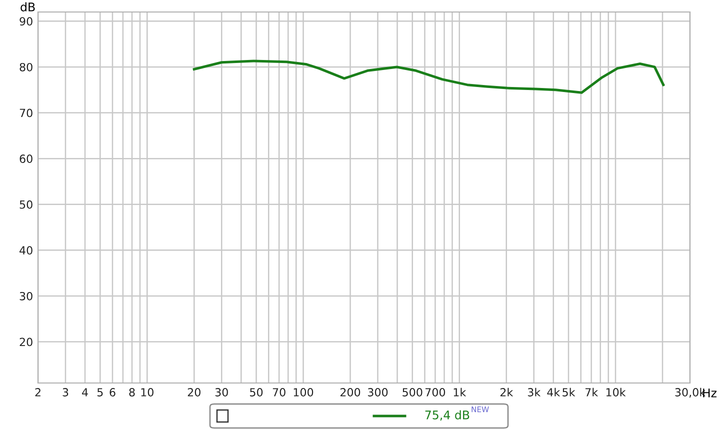 This screenshot has width=719, height=430. What do you see at coordinates (26, 342) in the screenshot?
I see `y-tick-label: 20` at bounding box center [26, 342].